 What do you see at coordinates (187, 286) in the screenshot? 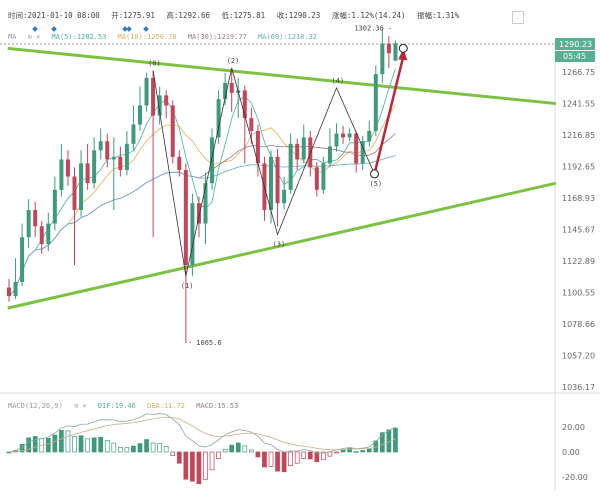
I see `wave-label: (1)` at bounding box center [187, 286].